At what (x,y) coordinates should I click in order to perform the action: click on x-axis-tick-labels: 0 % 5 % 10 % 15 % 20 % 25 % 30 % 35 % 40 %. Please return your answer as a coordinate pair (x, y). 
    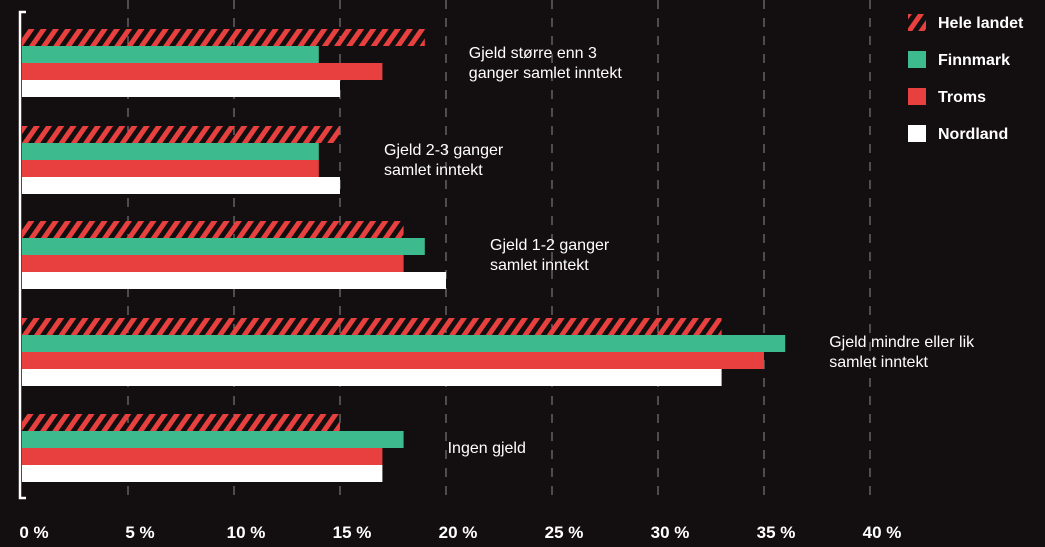
    Looking at the image, I should click on (460, 532).